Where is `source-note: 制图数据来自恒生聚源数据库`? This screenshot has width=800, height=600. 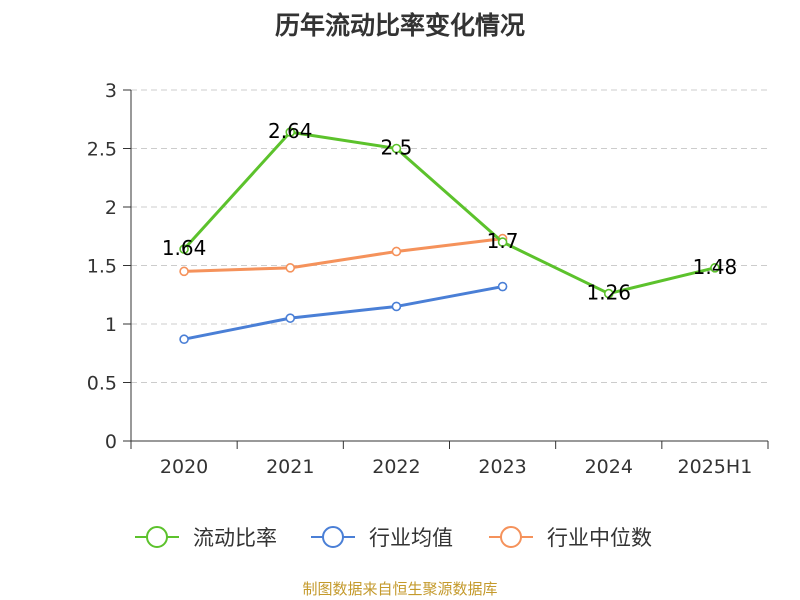 source-note: 制图数据来自恒生聚源数据库 is located at coordinates (400, 589).